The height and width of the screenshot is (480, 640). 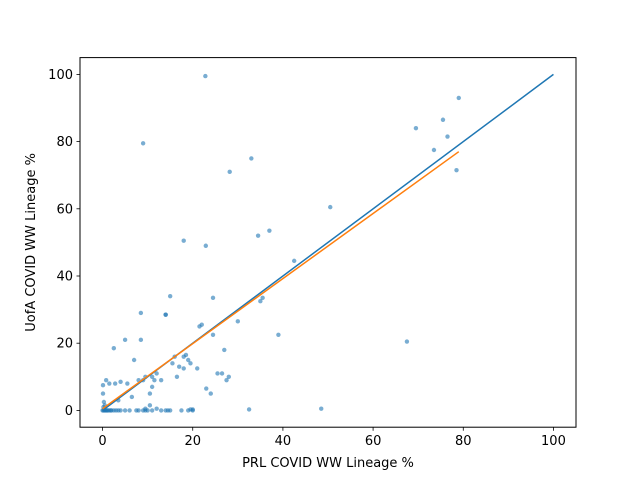 I want to click on y-tick-label: 100, so click(x=60, y=75).